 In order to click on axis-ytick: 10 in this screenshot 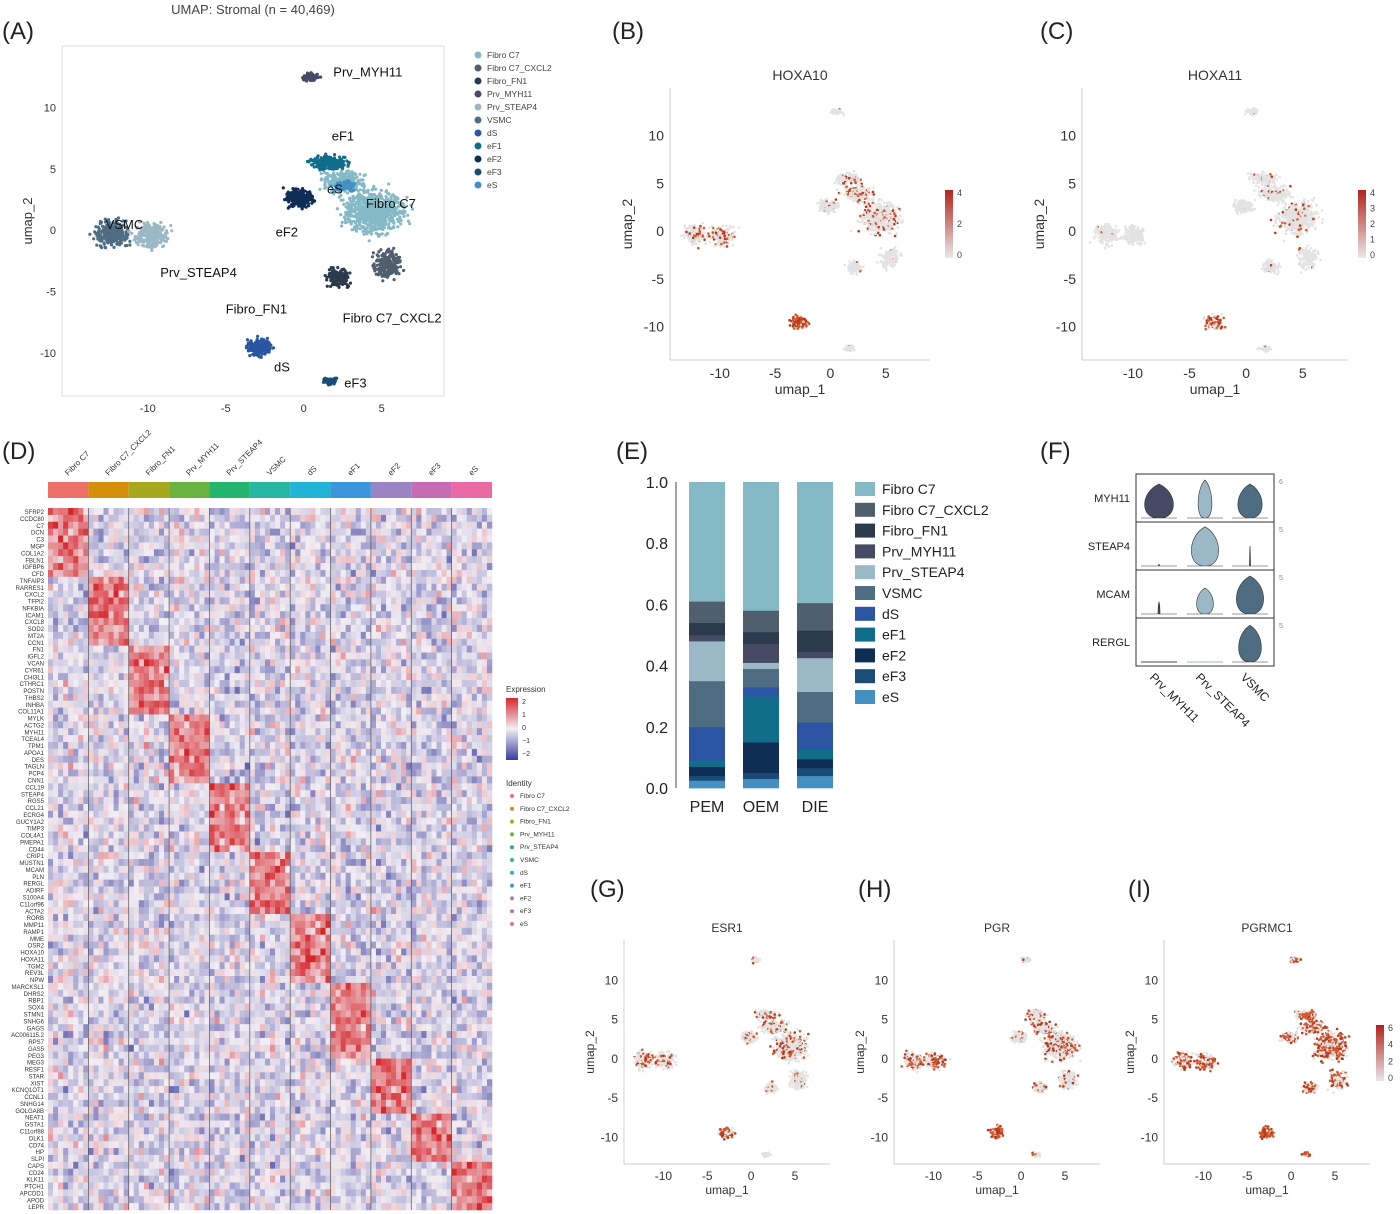, I will do `click(656, 136)`.